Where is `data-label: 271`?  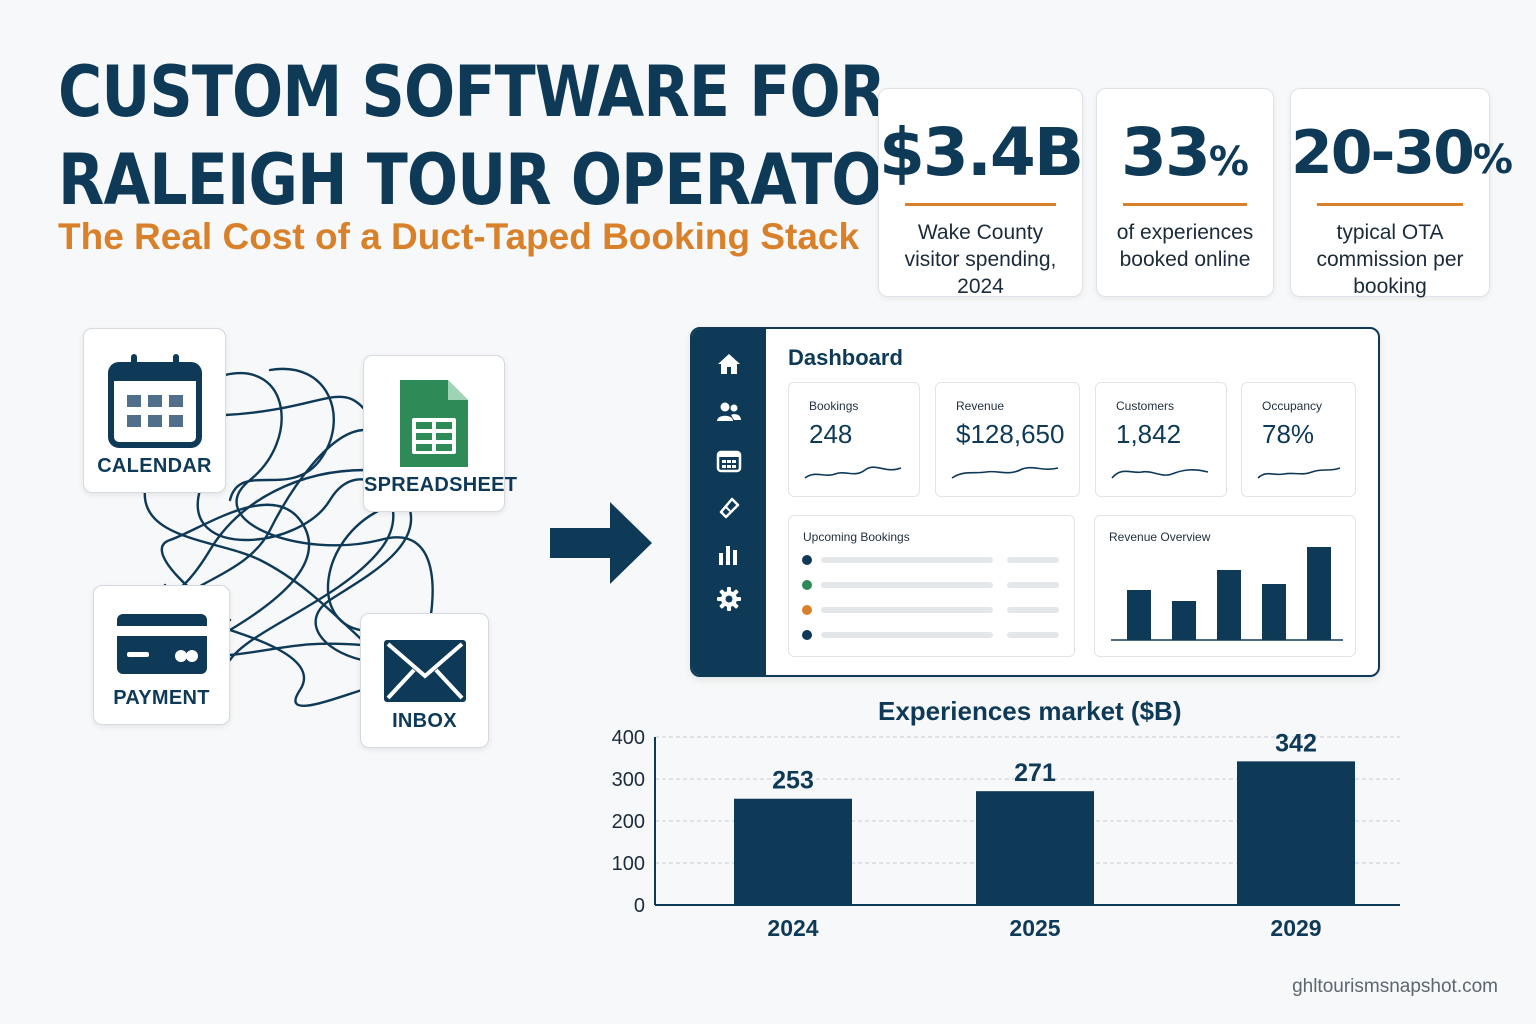 data-label: 271 is located at coordinates (1035, 773).